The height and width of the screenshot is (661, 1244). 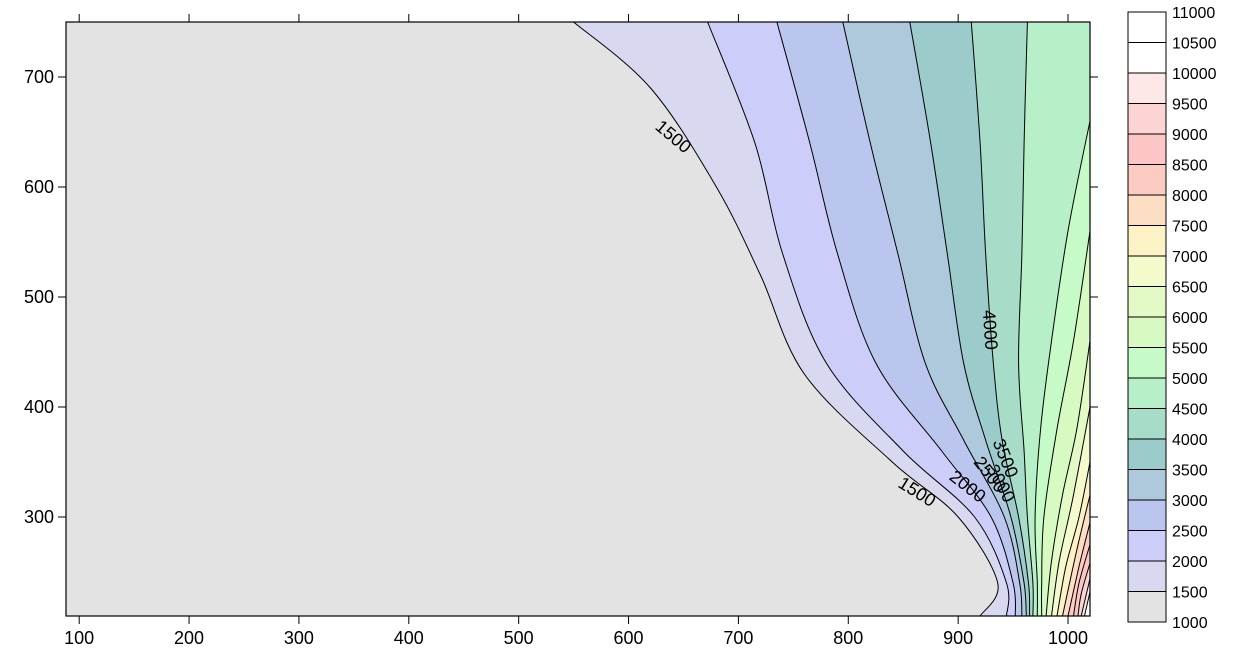 What do you see at coordinates (1190, 379) in the screenshot?
I see `legend-label: 5000` at bounding box center [1190, 379].